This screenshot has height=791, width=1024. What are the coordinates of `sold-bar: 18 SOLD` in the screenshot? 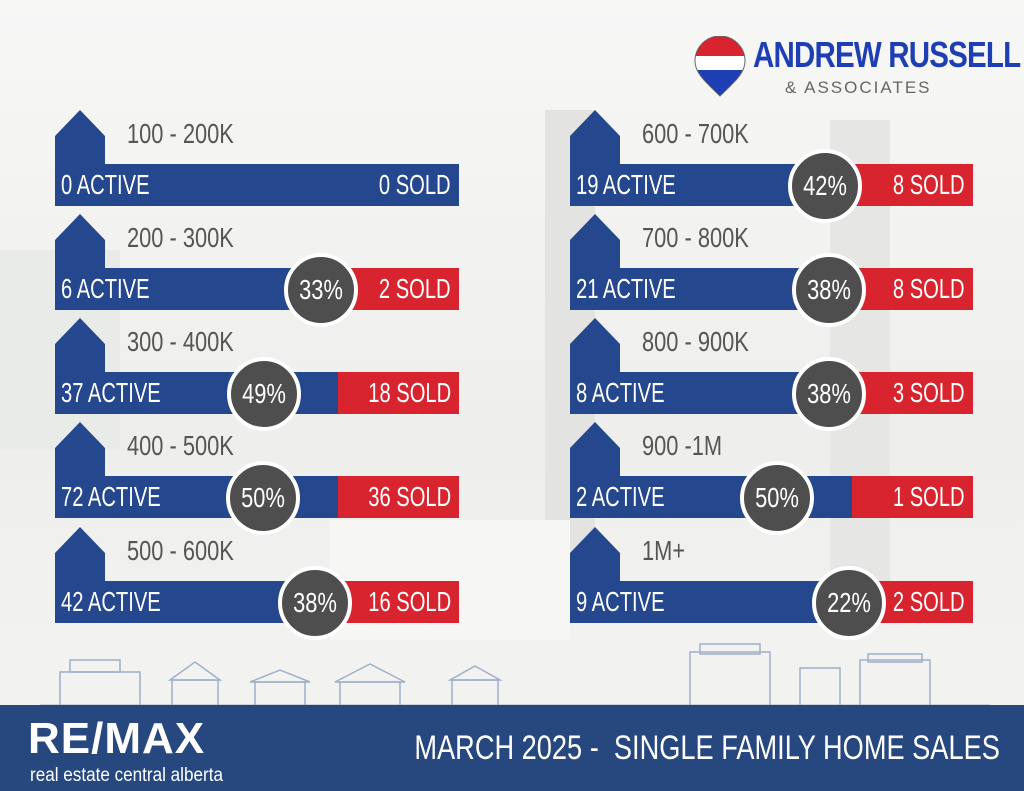 It's located at (398, 393).